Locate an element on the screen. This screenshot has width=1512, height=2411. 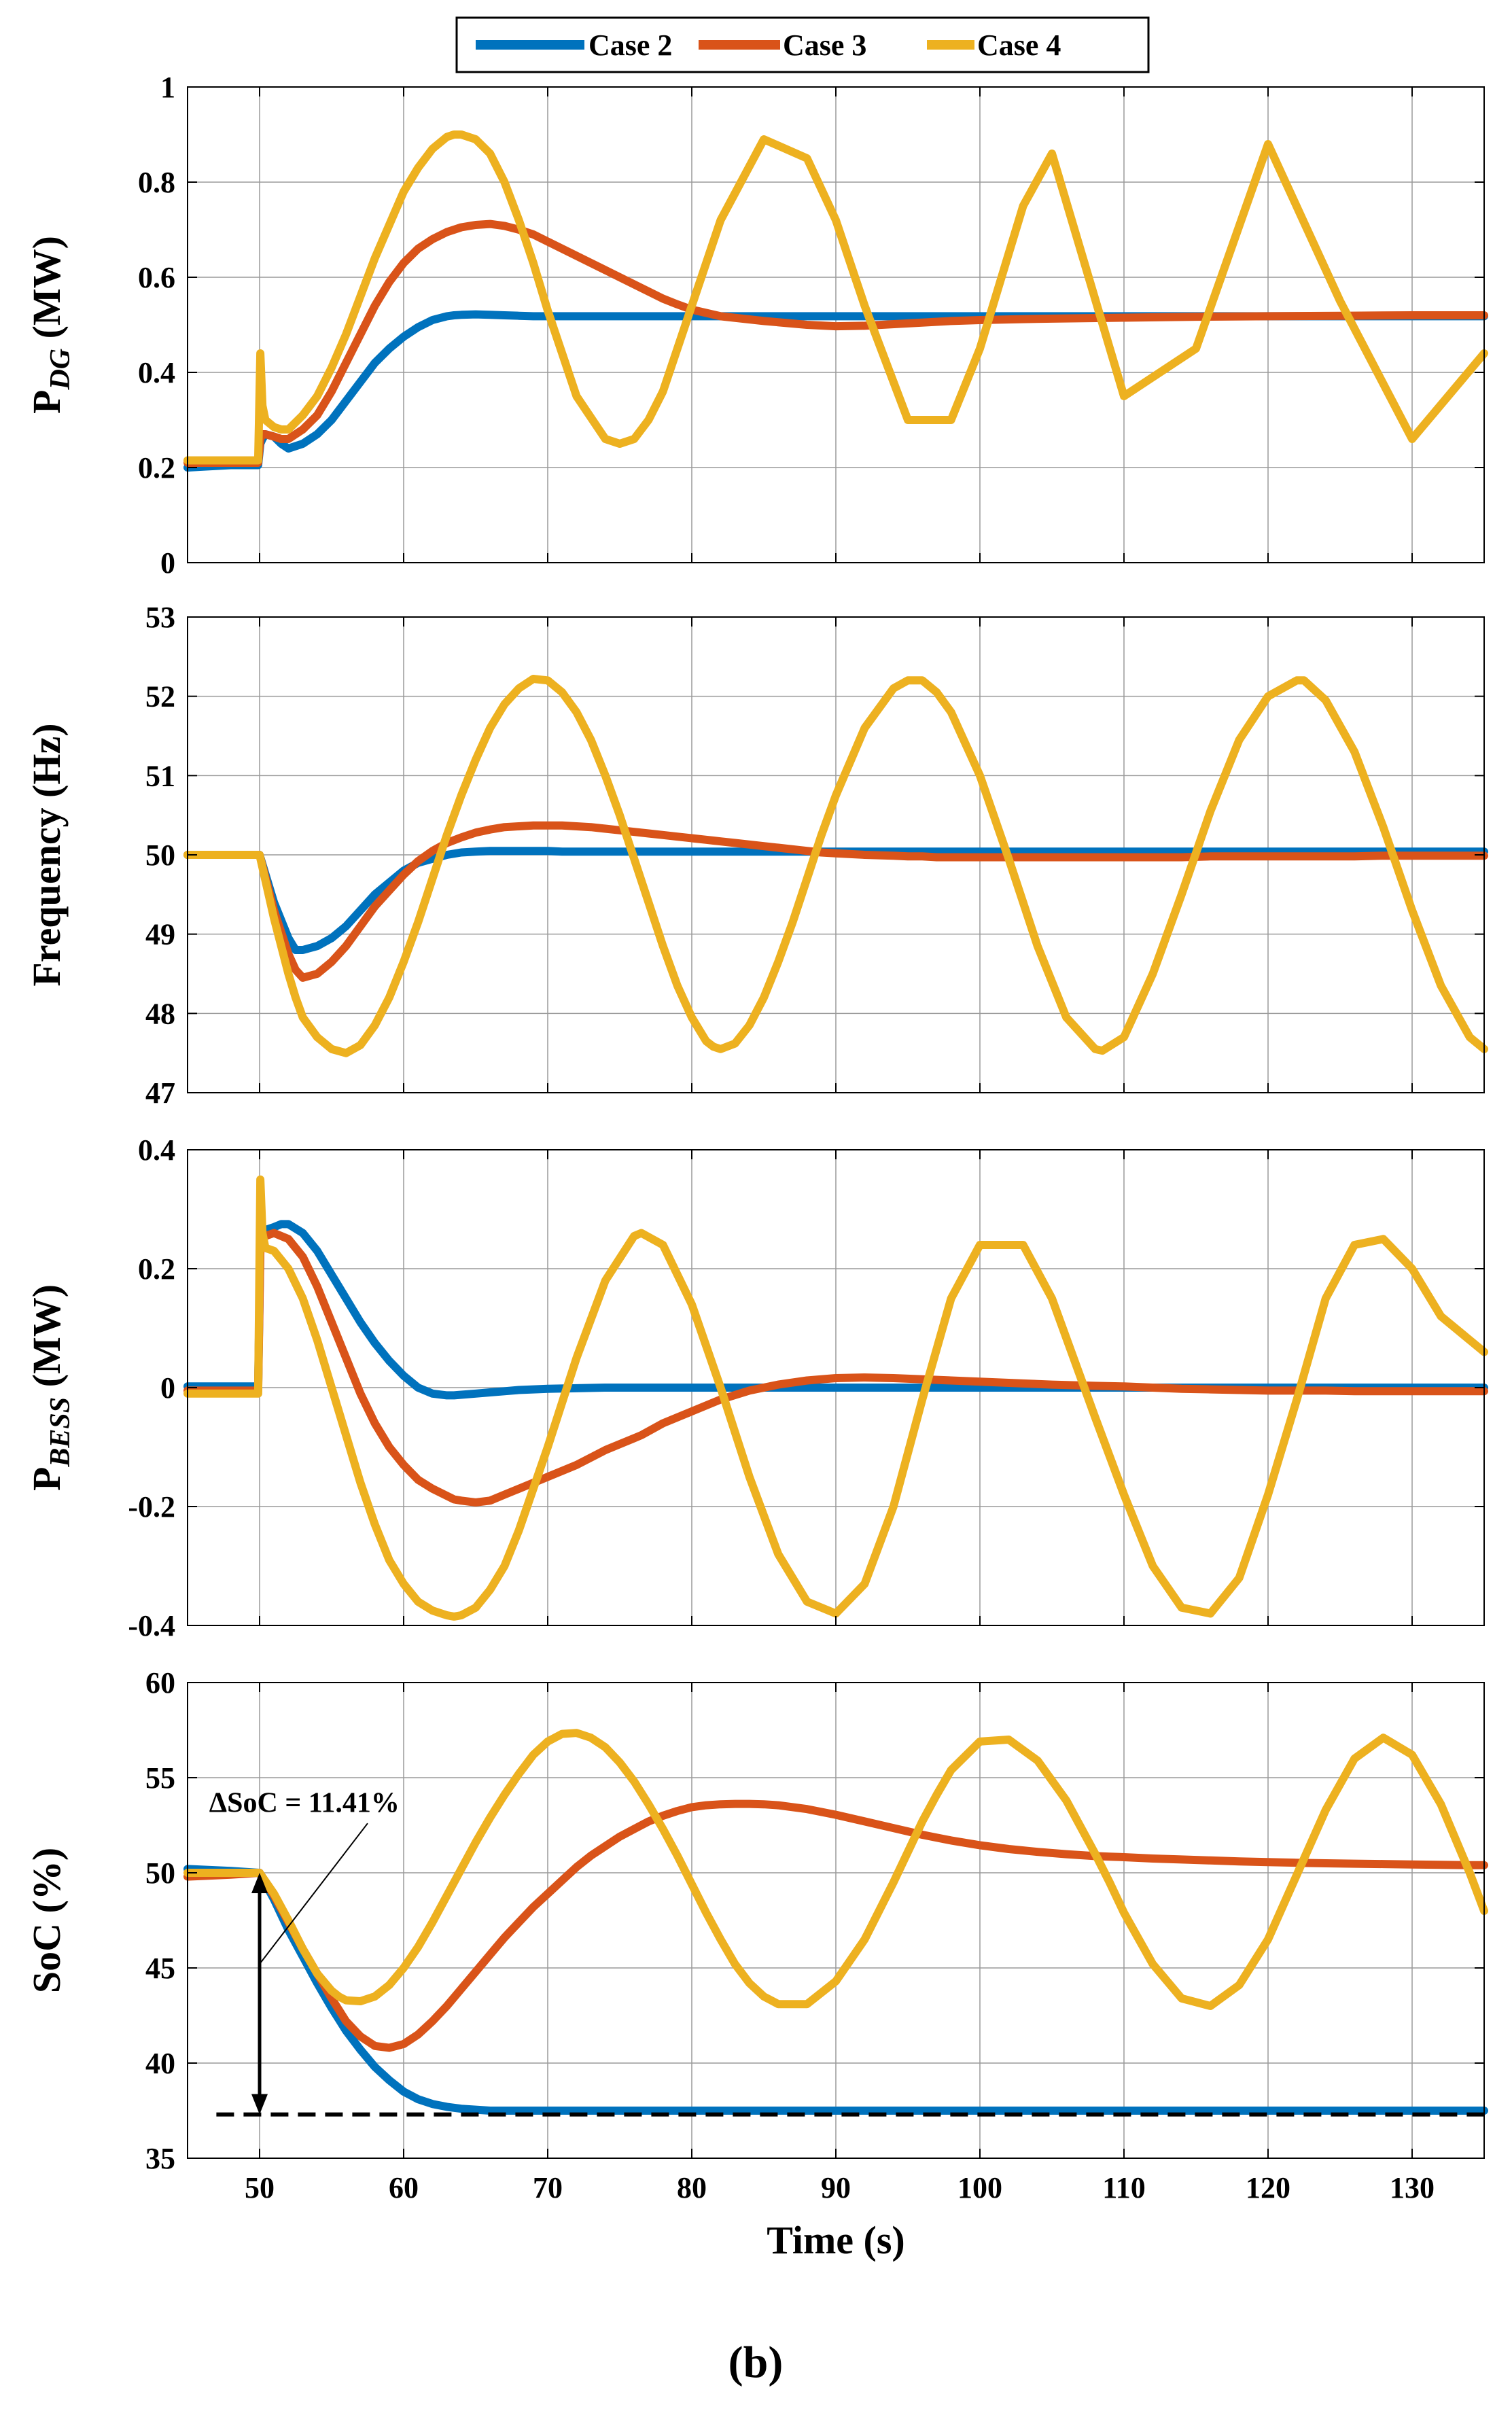
x-tick-label: 80 is located at coordinates (692, 2187).